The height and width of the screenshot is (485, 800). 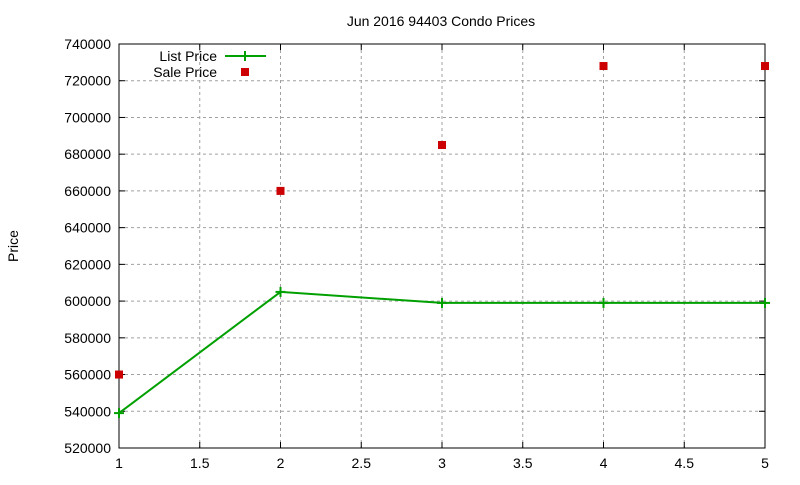 I want to click on x-tick-label: 2, so click(x=281, y=463).